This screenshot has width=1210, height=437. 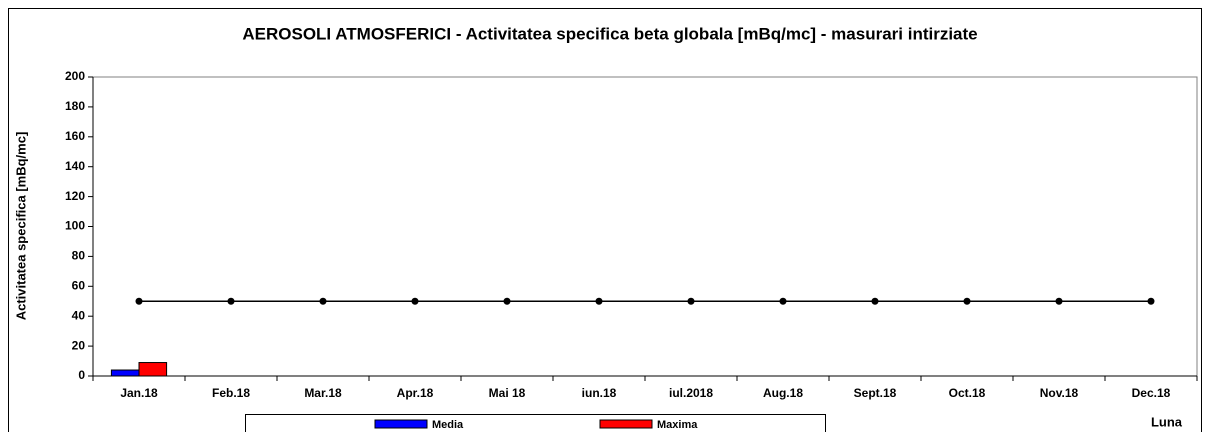 What do you see at coordinates (75, 136) in the screenshot?
I see `y-tick-label: 160` at bounding box center [75, 136].